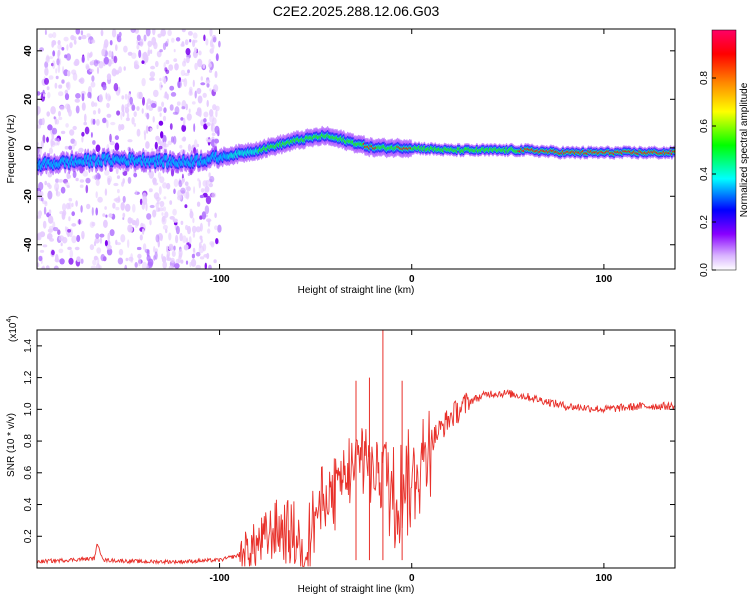 The image size is (750, 600). What do you see at coordinates (28, 472) in the screenshot?
I see `snr-ytick-label: 0.6` at bounding box center [28, 472].